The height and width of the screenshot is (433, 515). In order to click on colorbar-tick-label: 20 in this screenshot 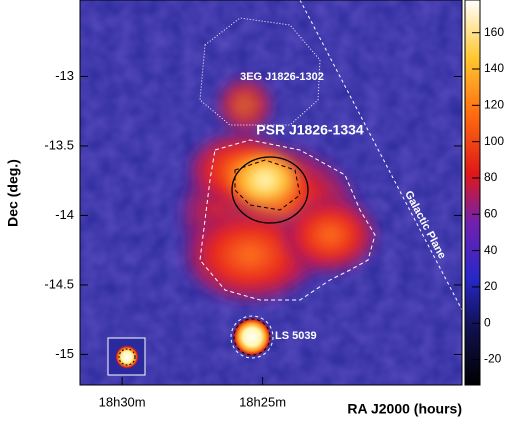, I will do `click(491, 286)`.